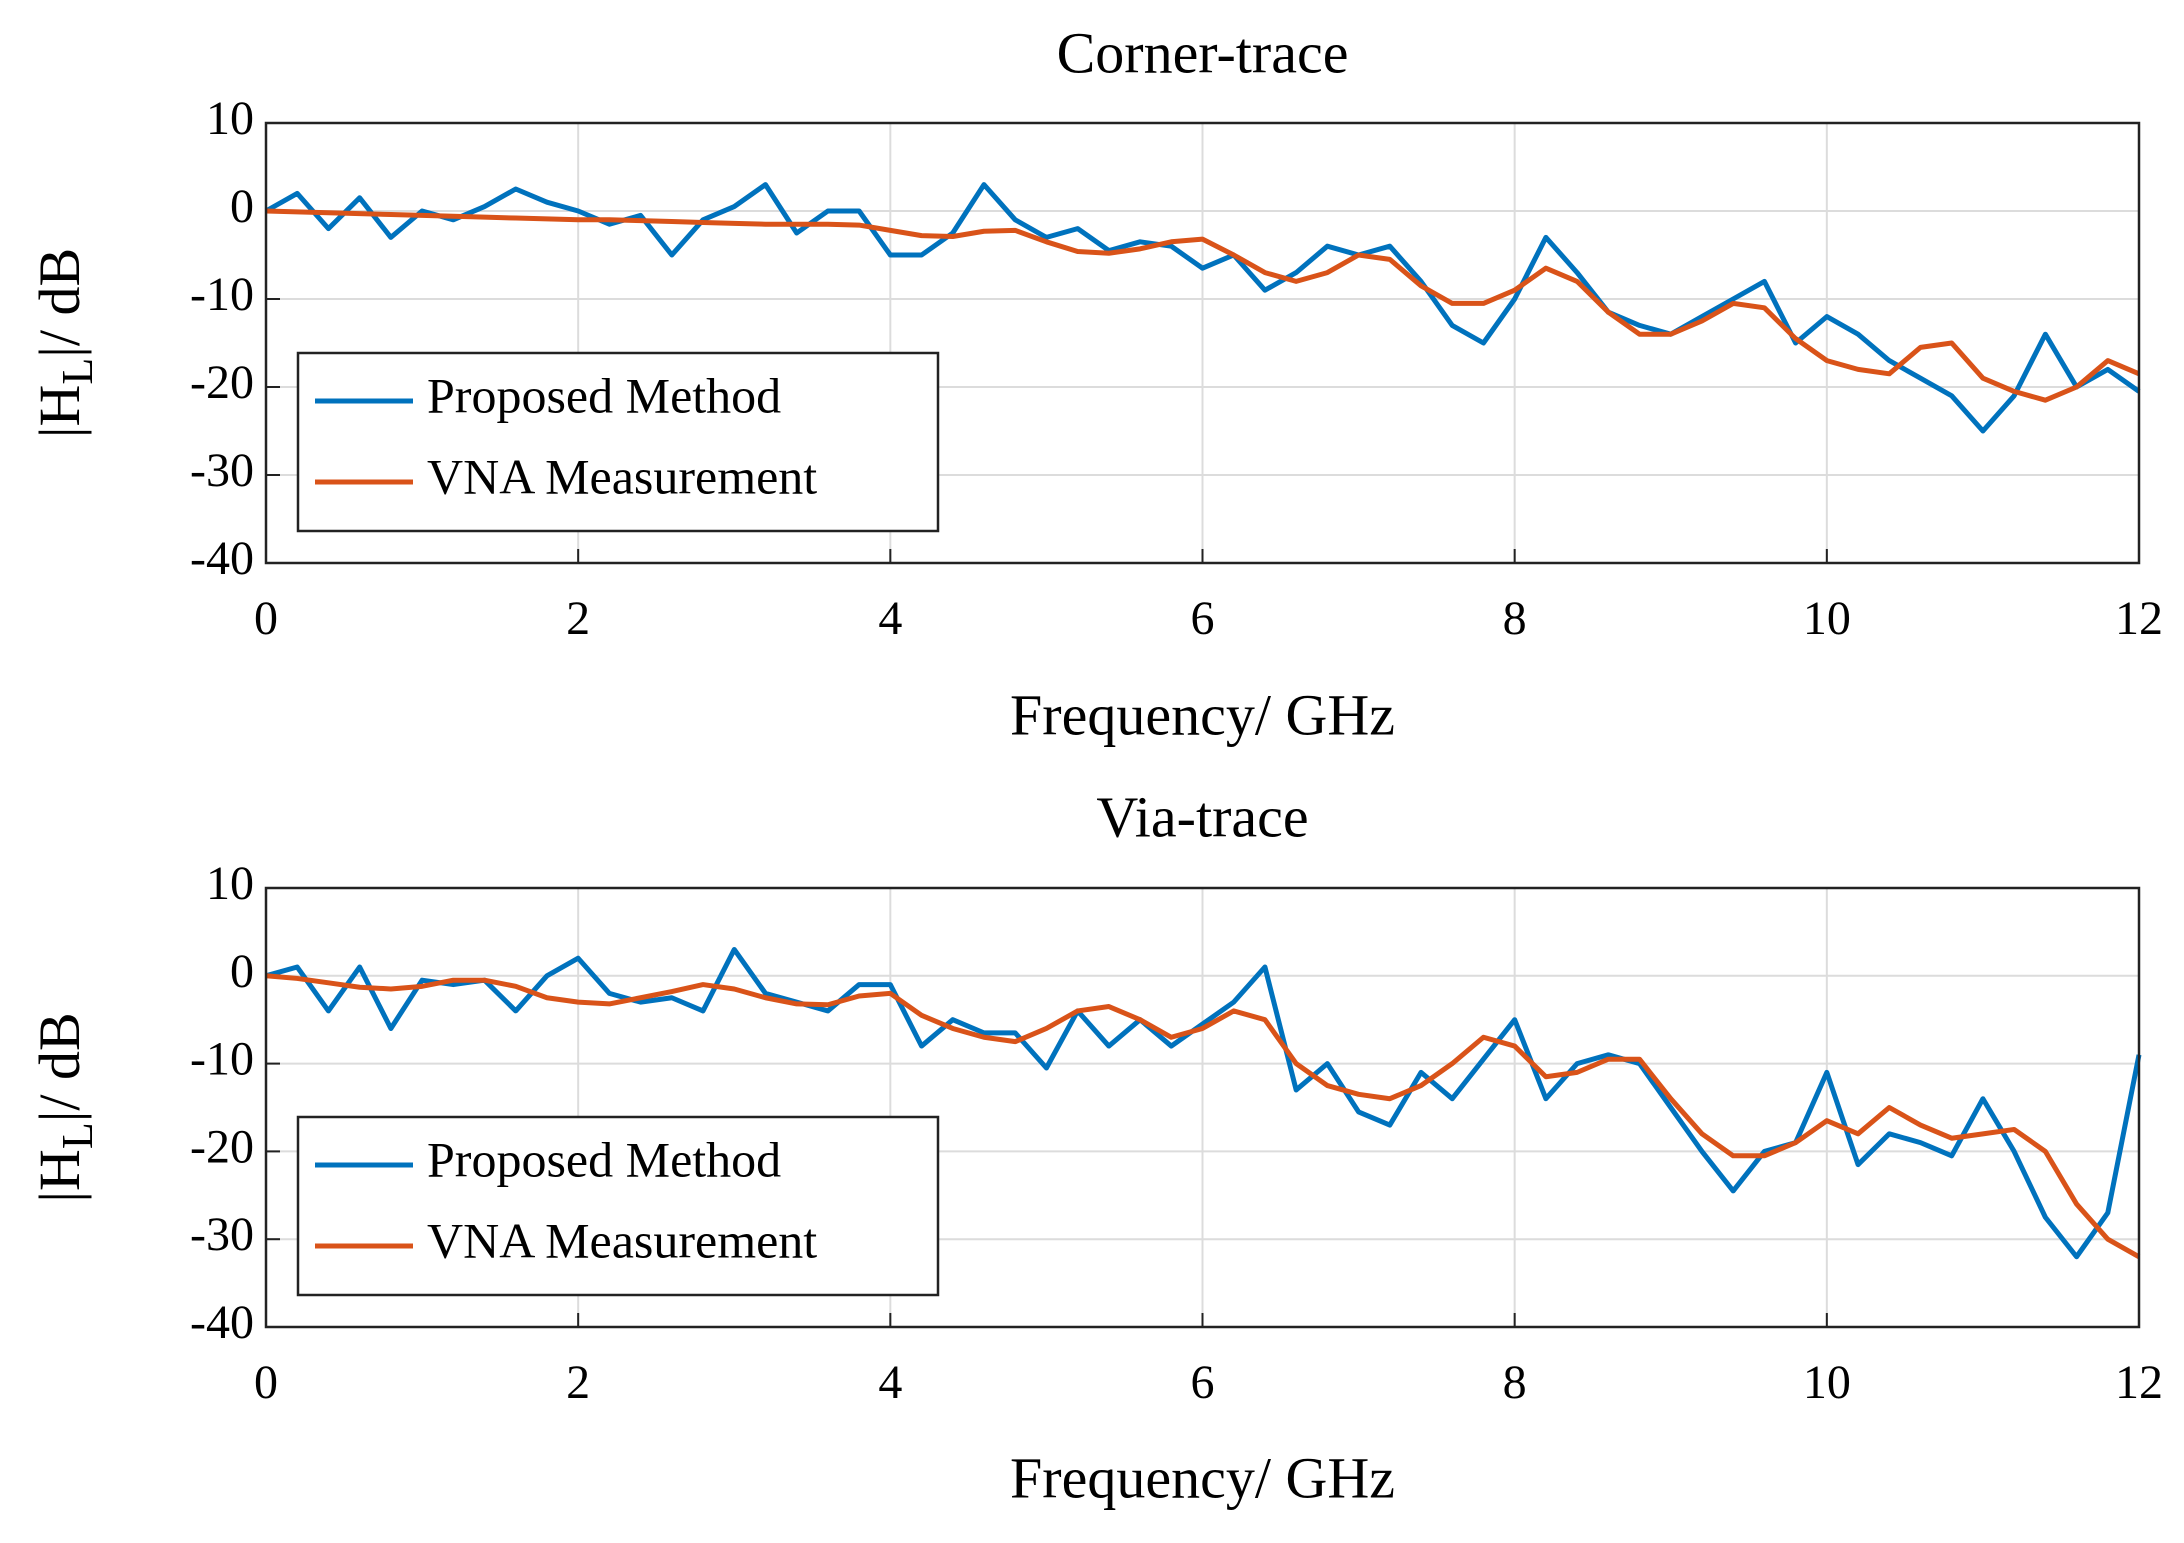 Image resolution: width=2184 pixels, height=1543 pixels. Describe the element at coordinates (1202, 816) in the screenshot. I see `chart-title: Via-trace` at that location.